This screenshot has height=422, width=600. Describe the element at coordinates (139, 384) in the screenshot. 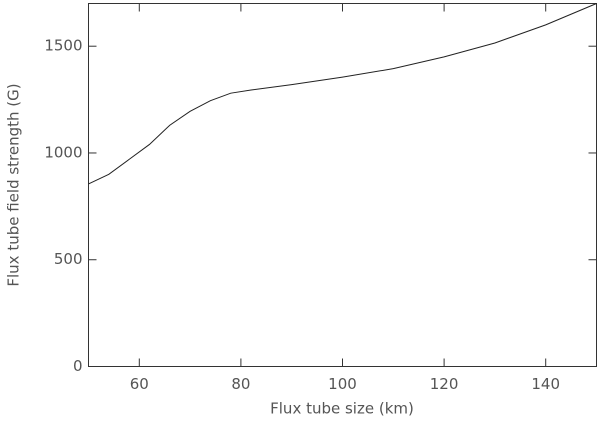

I see `x-tick-label: 60` at that location.